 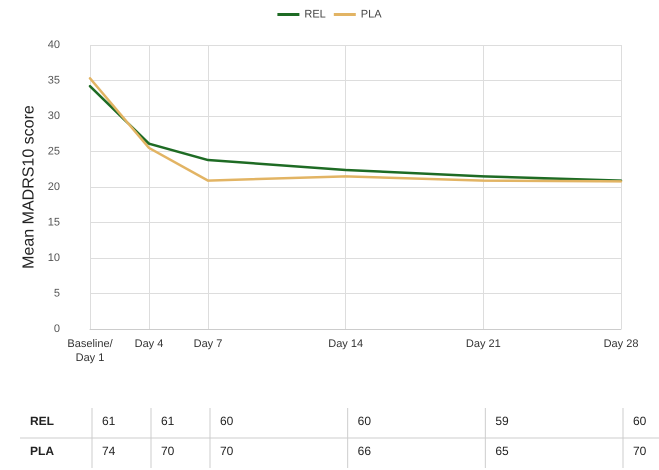 I want to click on text: 65, so click(x=502, y=451).